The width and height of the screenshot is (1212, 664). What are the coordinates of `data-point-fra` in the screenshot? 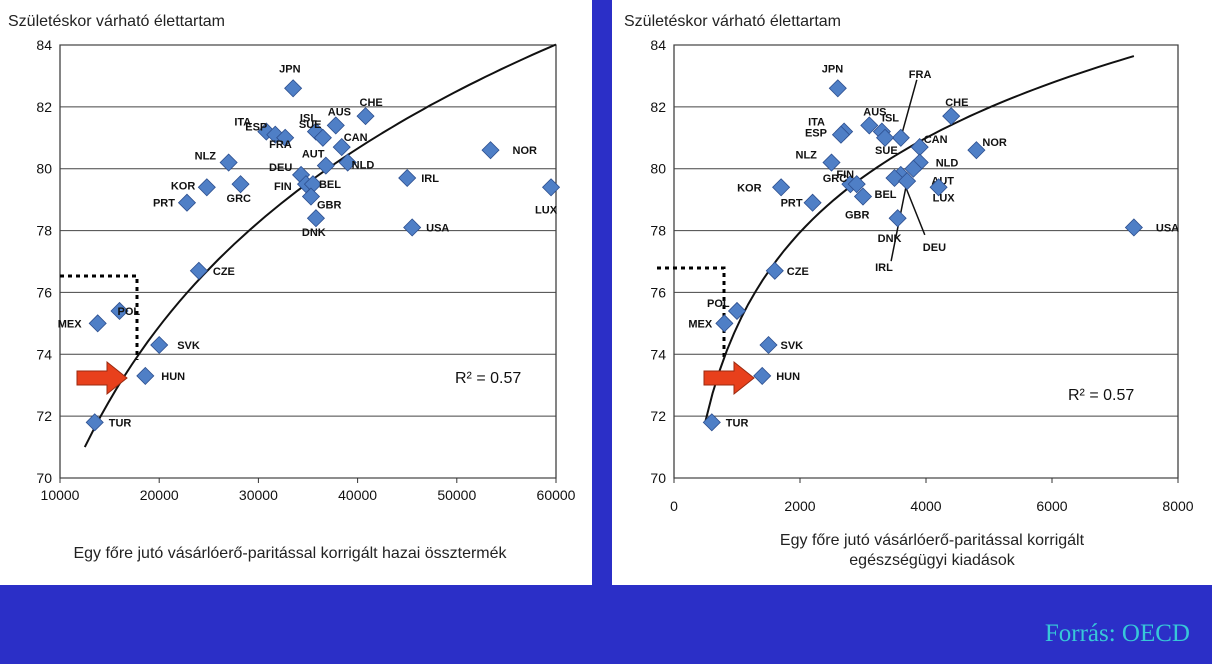 It's located at (285, 137).